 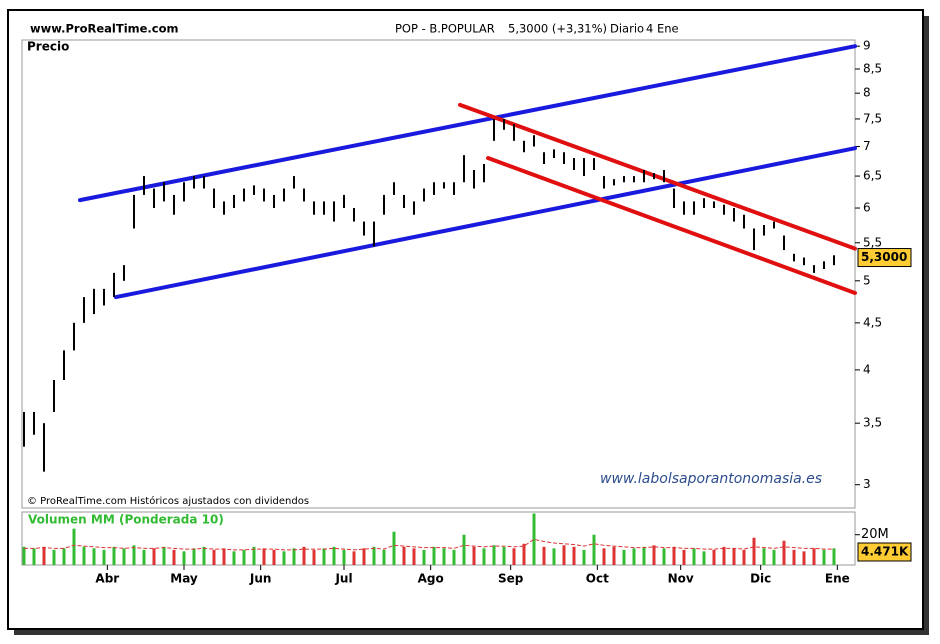 What do you see at coordinates (557, 29) in the screenshot?
I see `quote: 5,3000 (+3,31%)` at bounding box center [557, 29].